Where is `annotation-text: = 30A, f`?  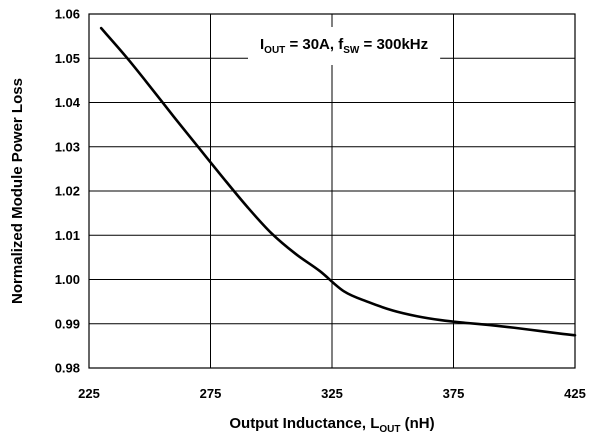 annotation-text: = 30A, f is located at coordinates (314, 44).